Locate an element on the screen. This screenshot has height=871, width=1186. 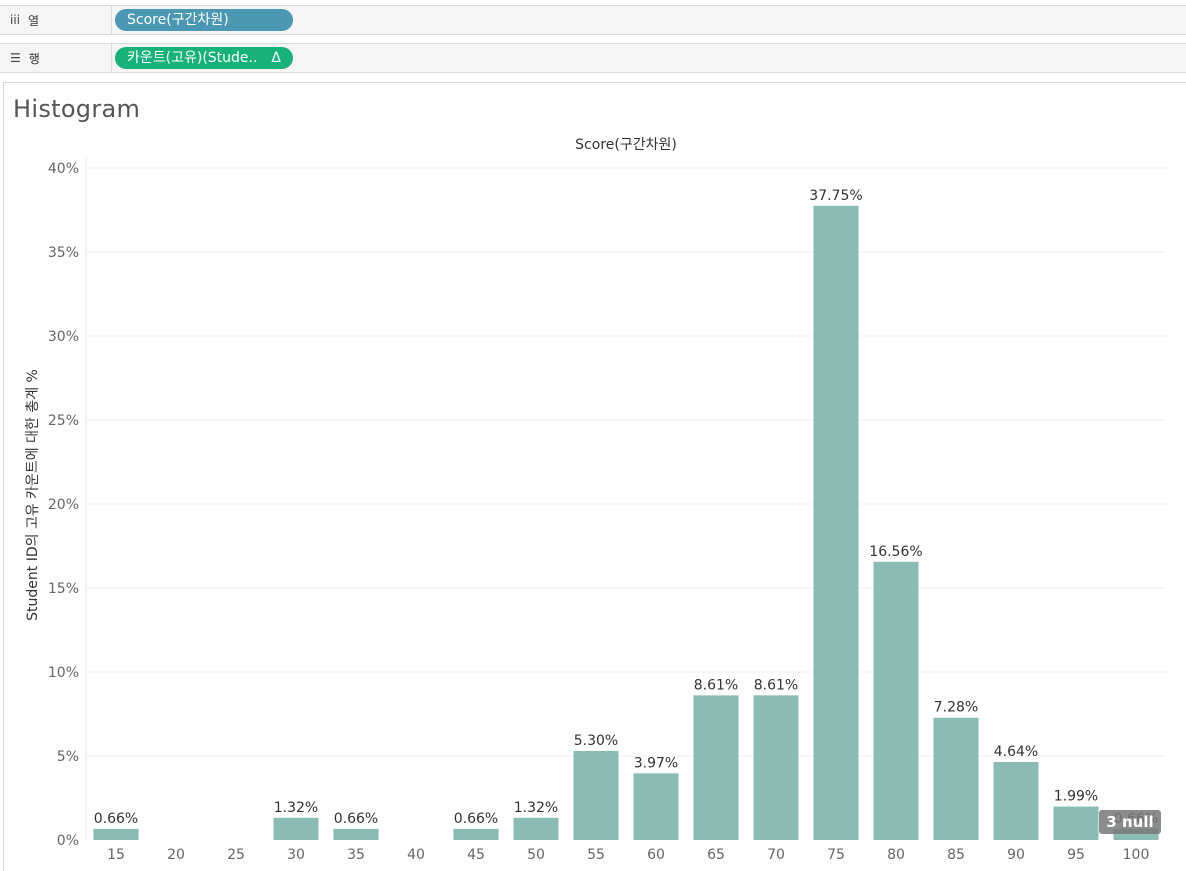
delta-icon: Δ is located at coordinates (276, 58).